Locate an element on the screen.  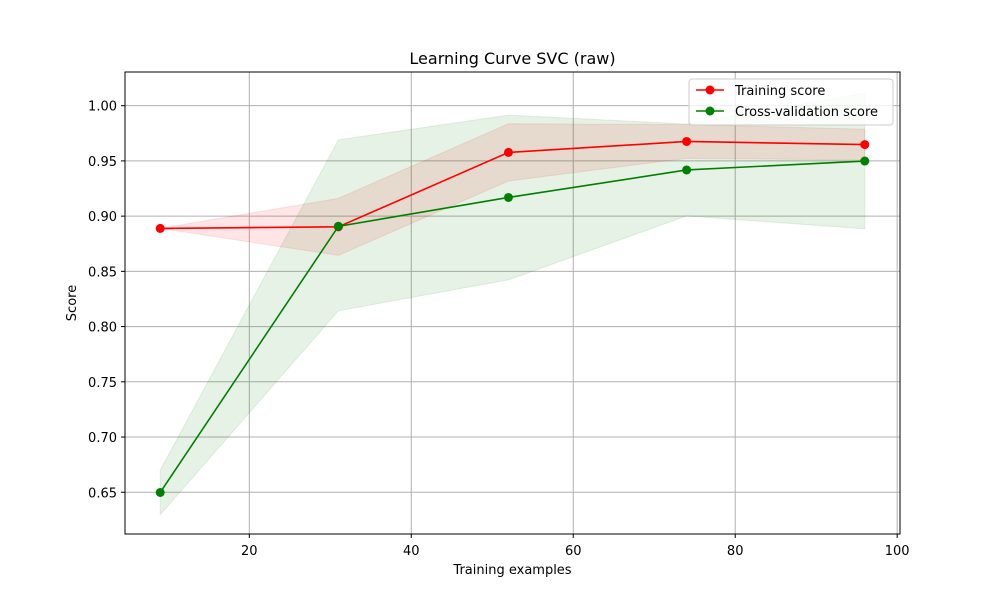
legend-box is located at coordinates (791, 102).